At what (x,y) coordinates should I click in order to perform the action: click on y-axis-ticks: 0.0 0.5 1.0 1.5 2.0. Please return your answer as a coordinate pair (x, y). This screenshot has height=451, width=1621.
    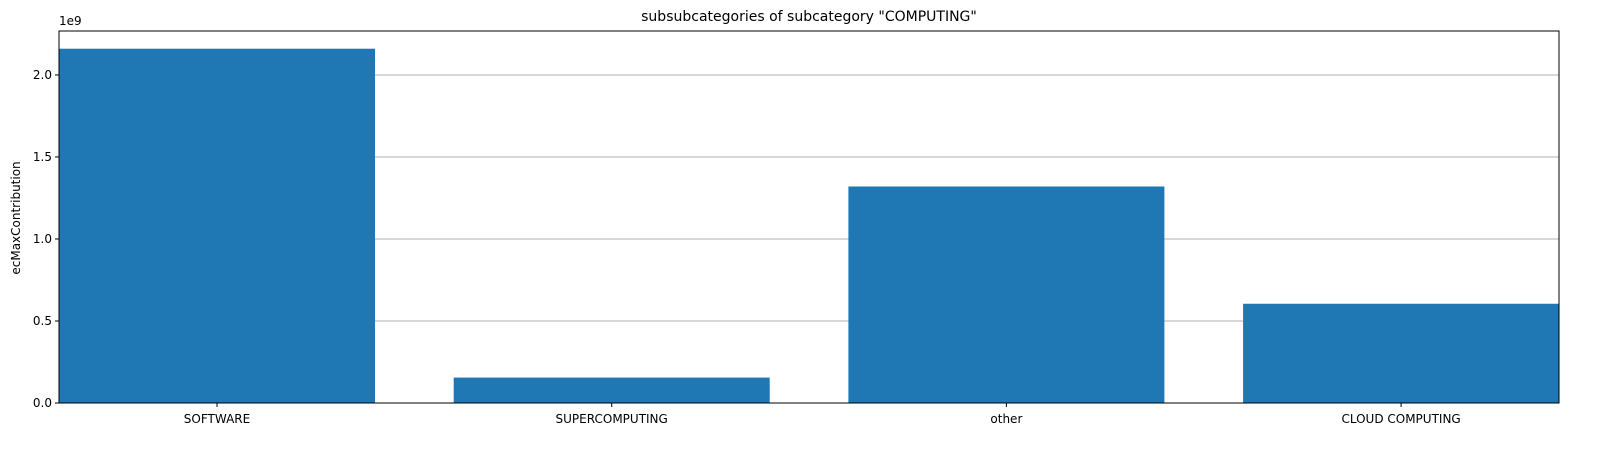
    Looking at the image, I should click on (46, 239).